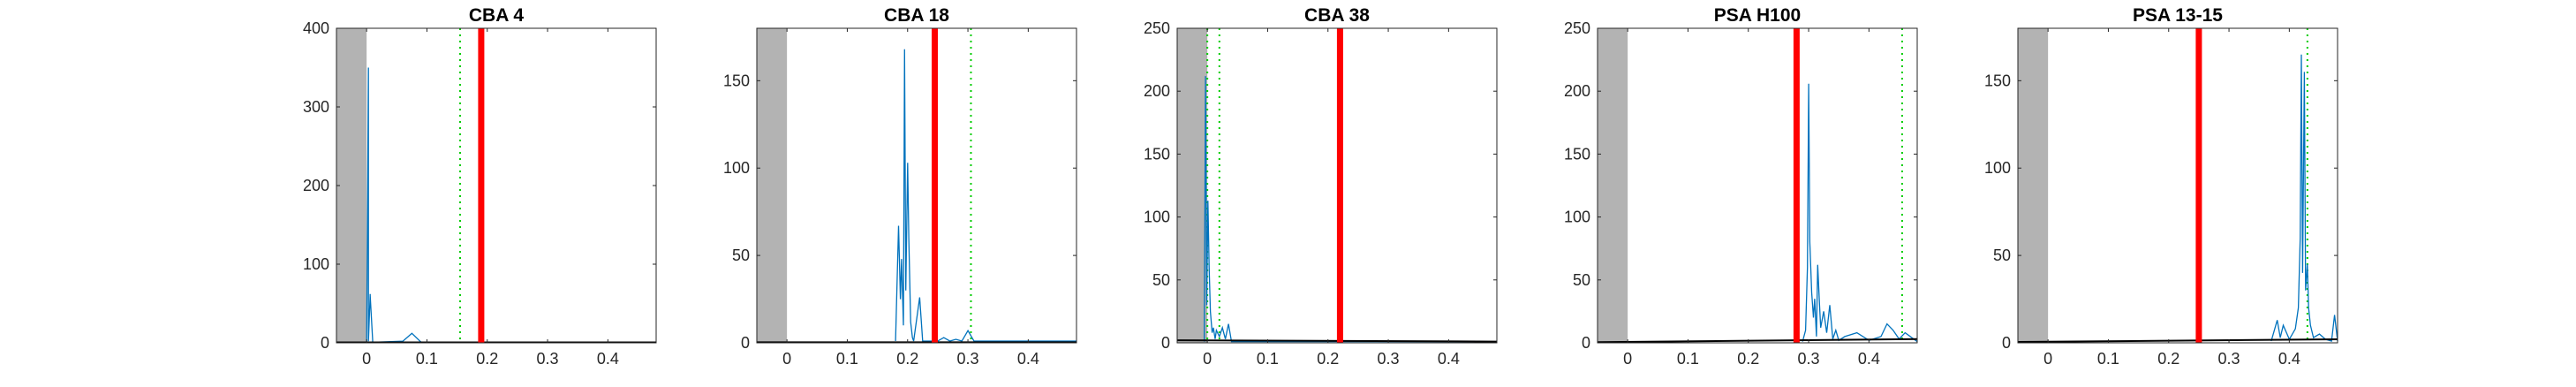  I want to click on chart-panel-1: 0 0.1 0.2 0.3 0.4 0 100 200 300 400 CBA 4, so click(480, 186).